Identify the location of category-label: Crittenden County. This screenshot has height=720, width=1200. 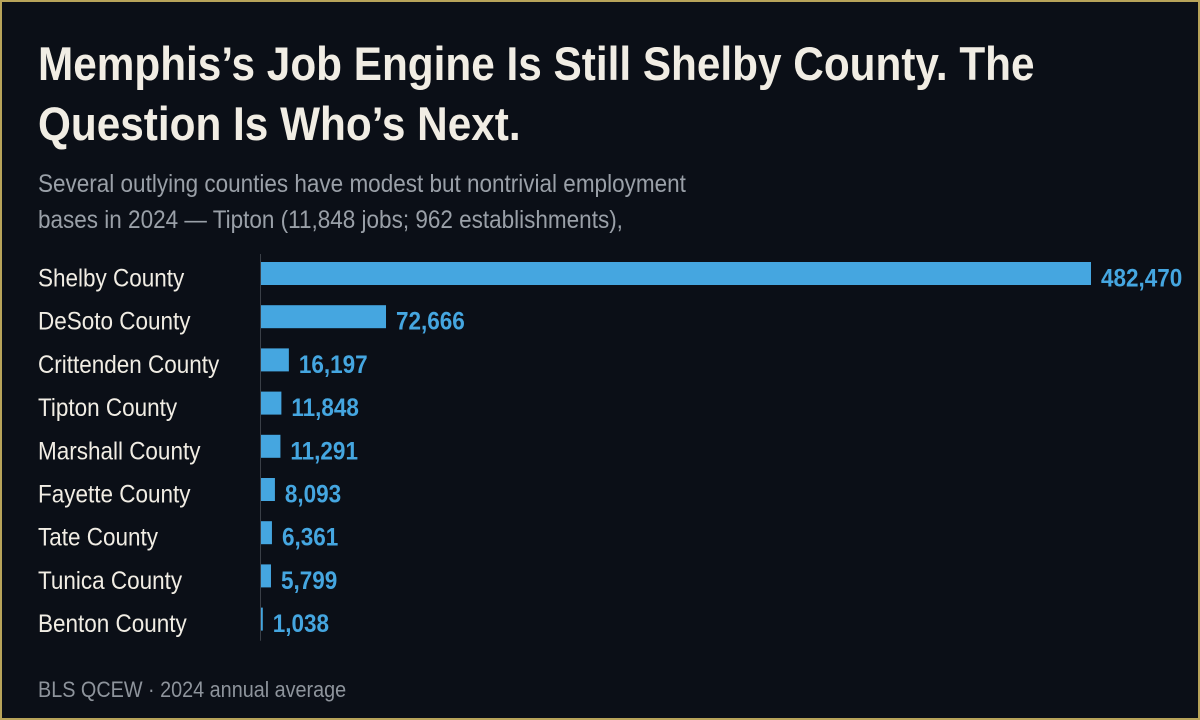
(128, 365).